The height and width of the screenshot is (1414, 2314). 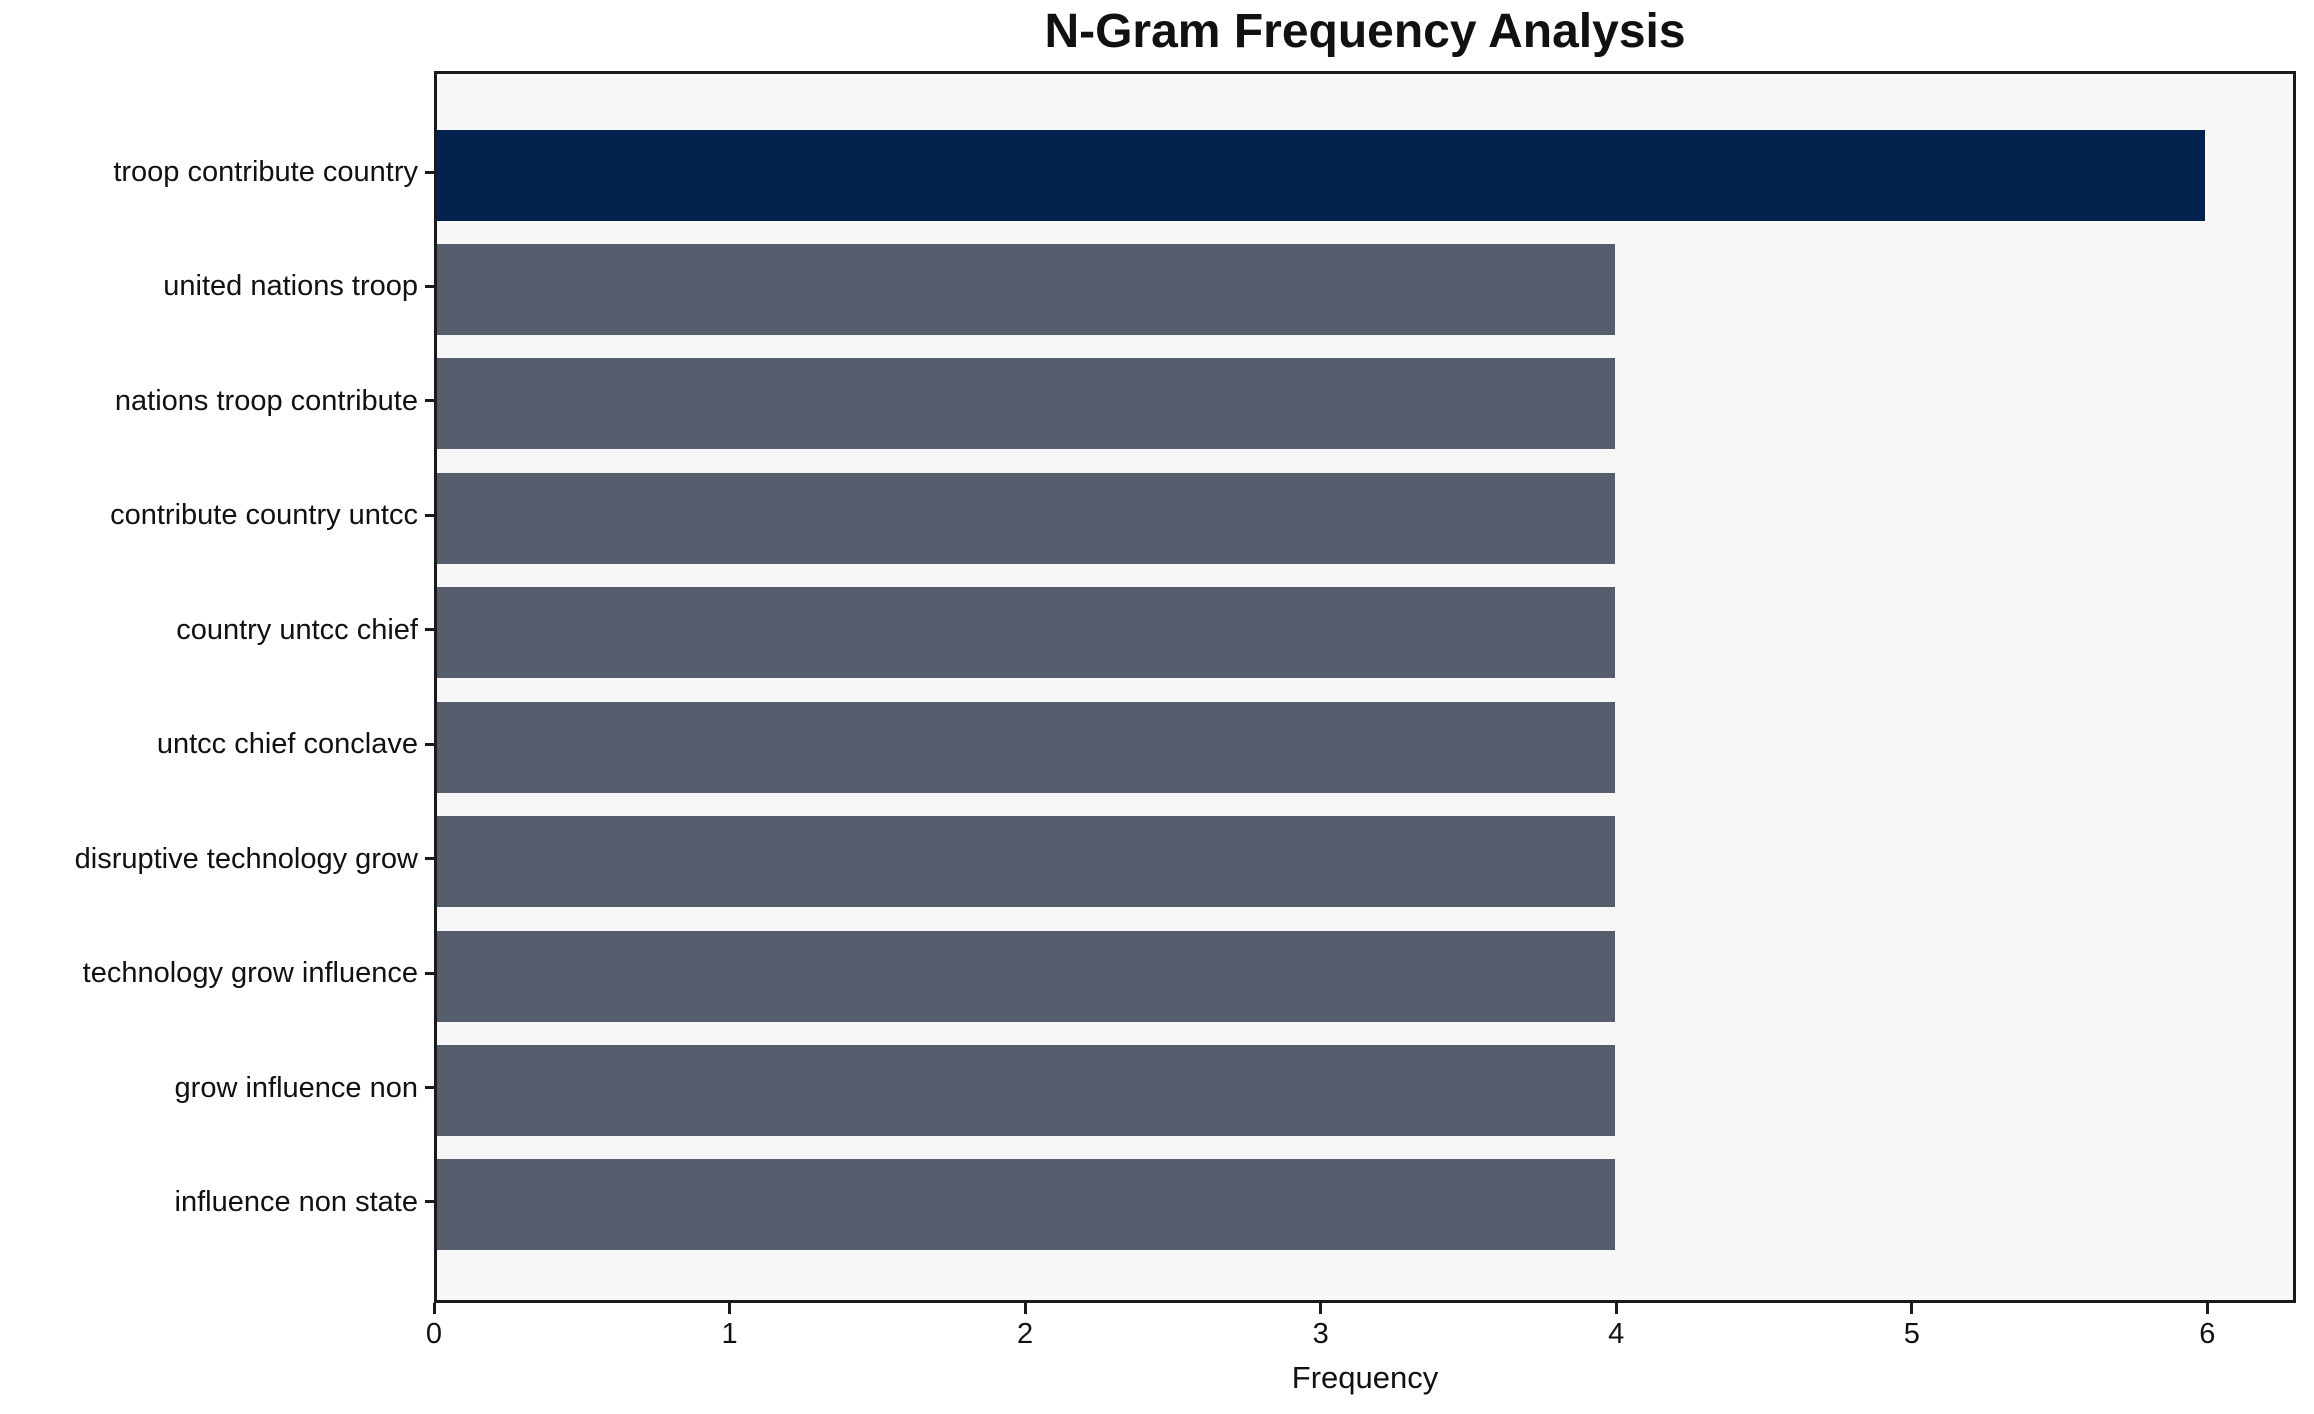 I want to click on y-tick-label: country untcc chief, so click(x=297, y=629).